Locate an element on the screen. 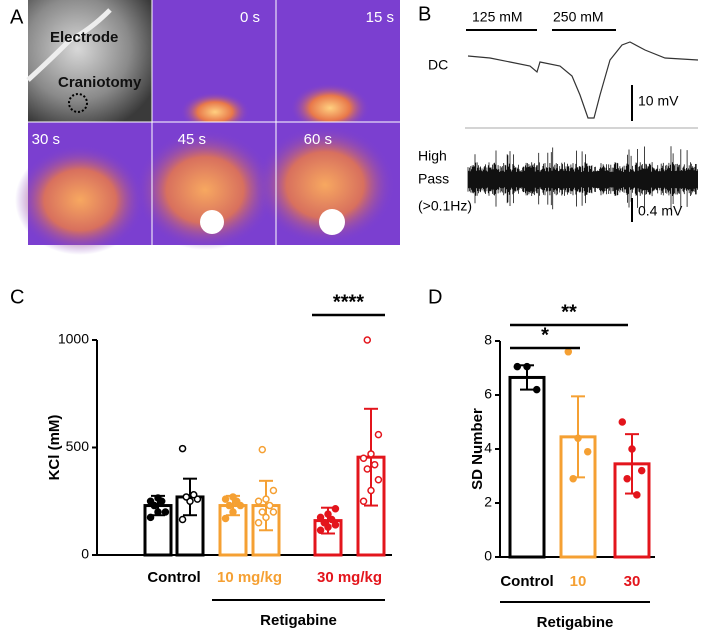  y-tick-label: 1000 is located at coordinates (73, 339).